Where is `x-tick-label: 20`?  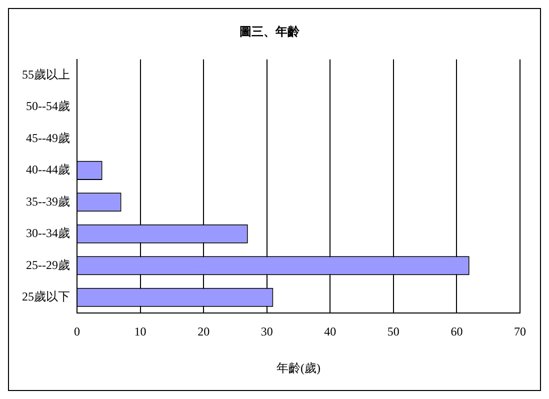 x-tick-label: 20 is located at coordinates (204, 331).